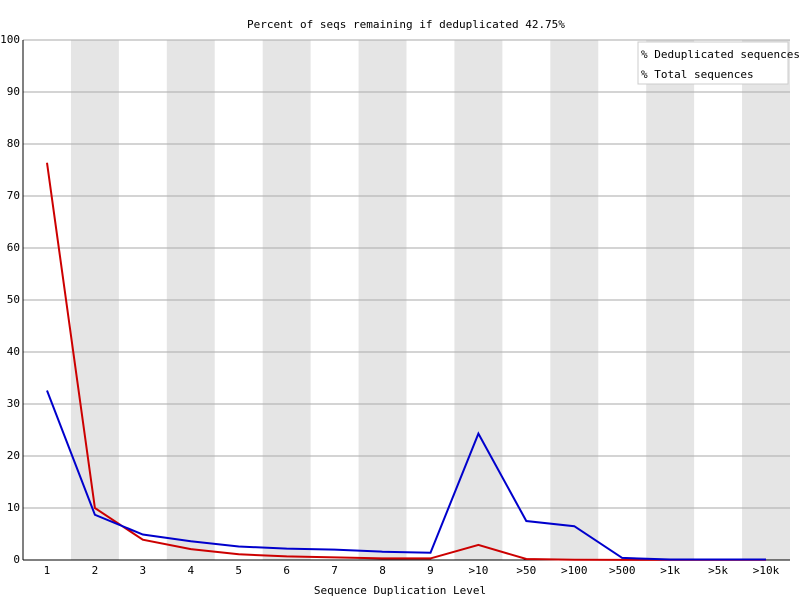 The width and height of the screenshot is (800, 600). Describe the element at coordinates (670, 570) in the screenshot. I see `x-tick-label: >1k` at that location.